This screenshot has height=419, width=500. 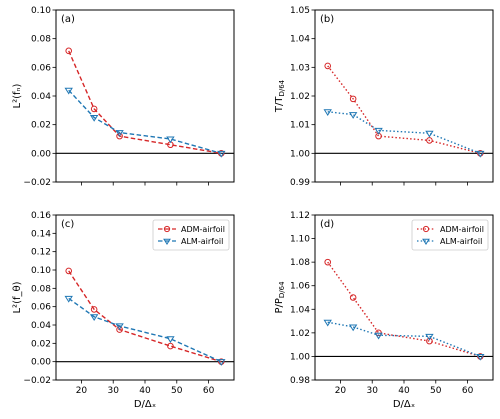 What do you see at coordinates (300, 126) in the screenshot?
I see `y-tick-label: 1.01` at bounding box center [300, 126].